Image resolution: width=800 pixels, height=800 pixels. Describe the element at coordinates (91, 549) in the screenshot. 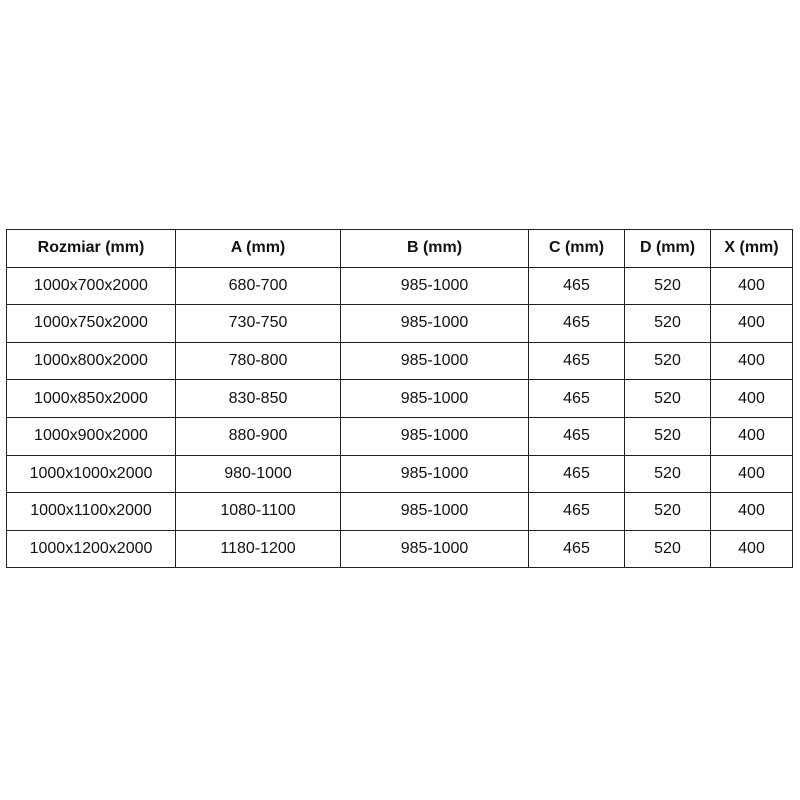

I see `table-cell: 1000x1200x2000` at that location.